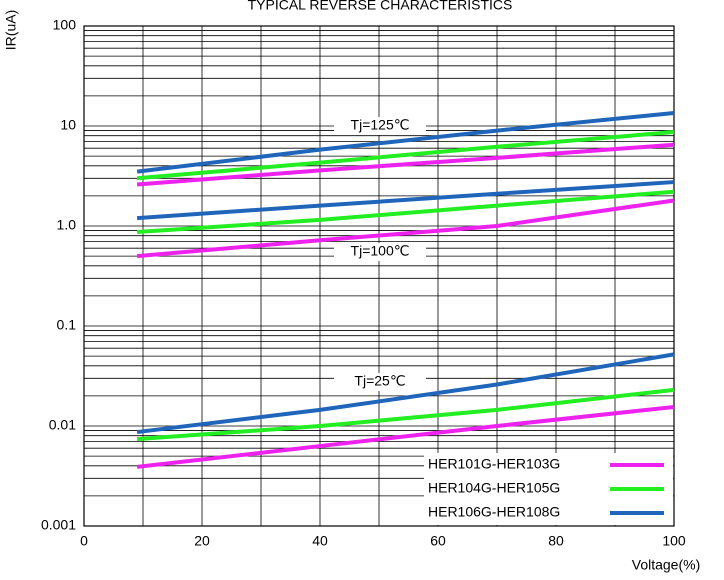 This screenshot has width=724, height=580. I want to click on legend-label: HER106G-HER108G, so click(494, 512).